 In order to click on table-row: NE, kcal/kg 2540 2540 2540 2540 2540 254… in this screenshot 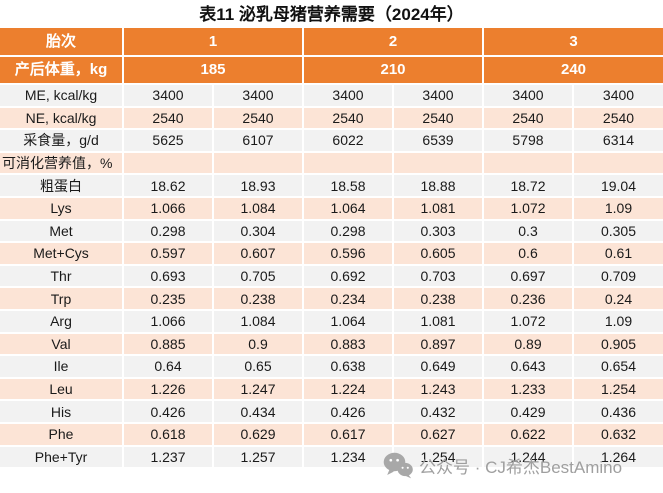, I will do `click(331, 118)`.